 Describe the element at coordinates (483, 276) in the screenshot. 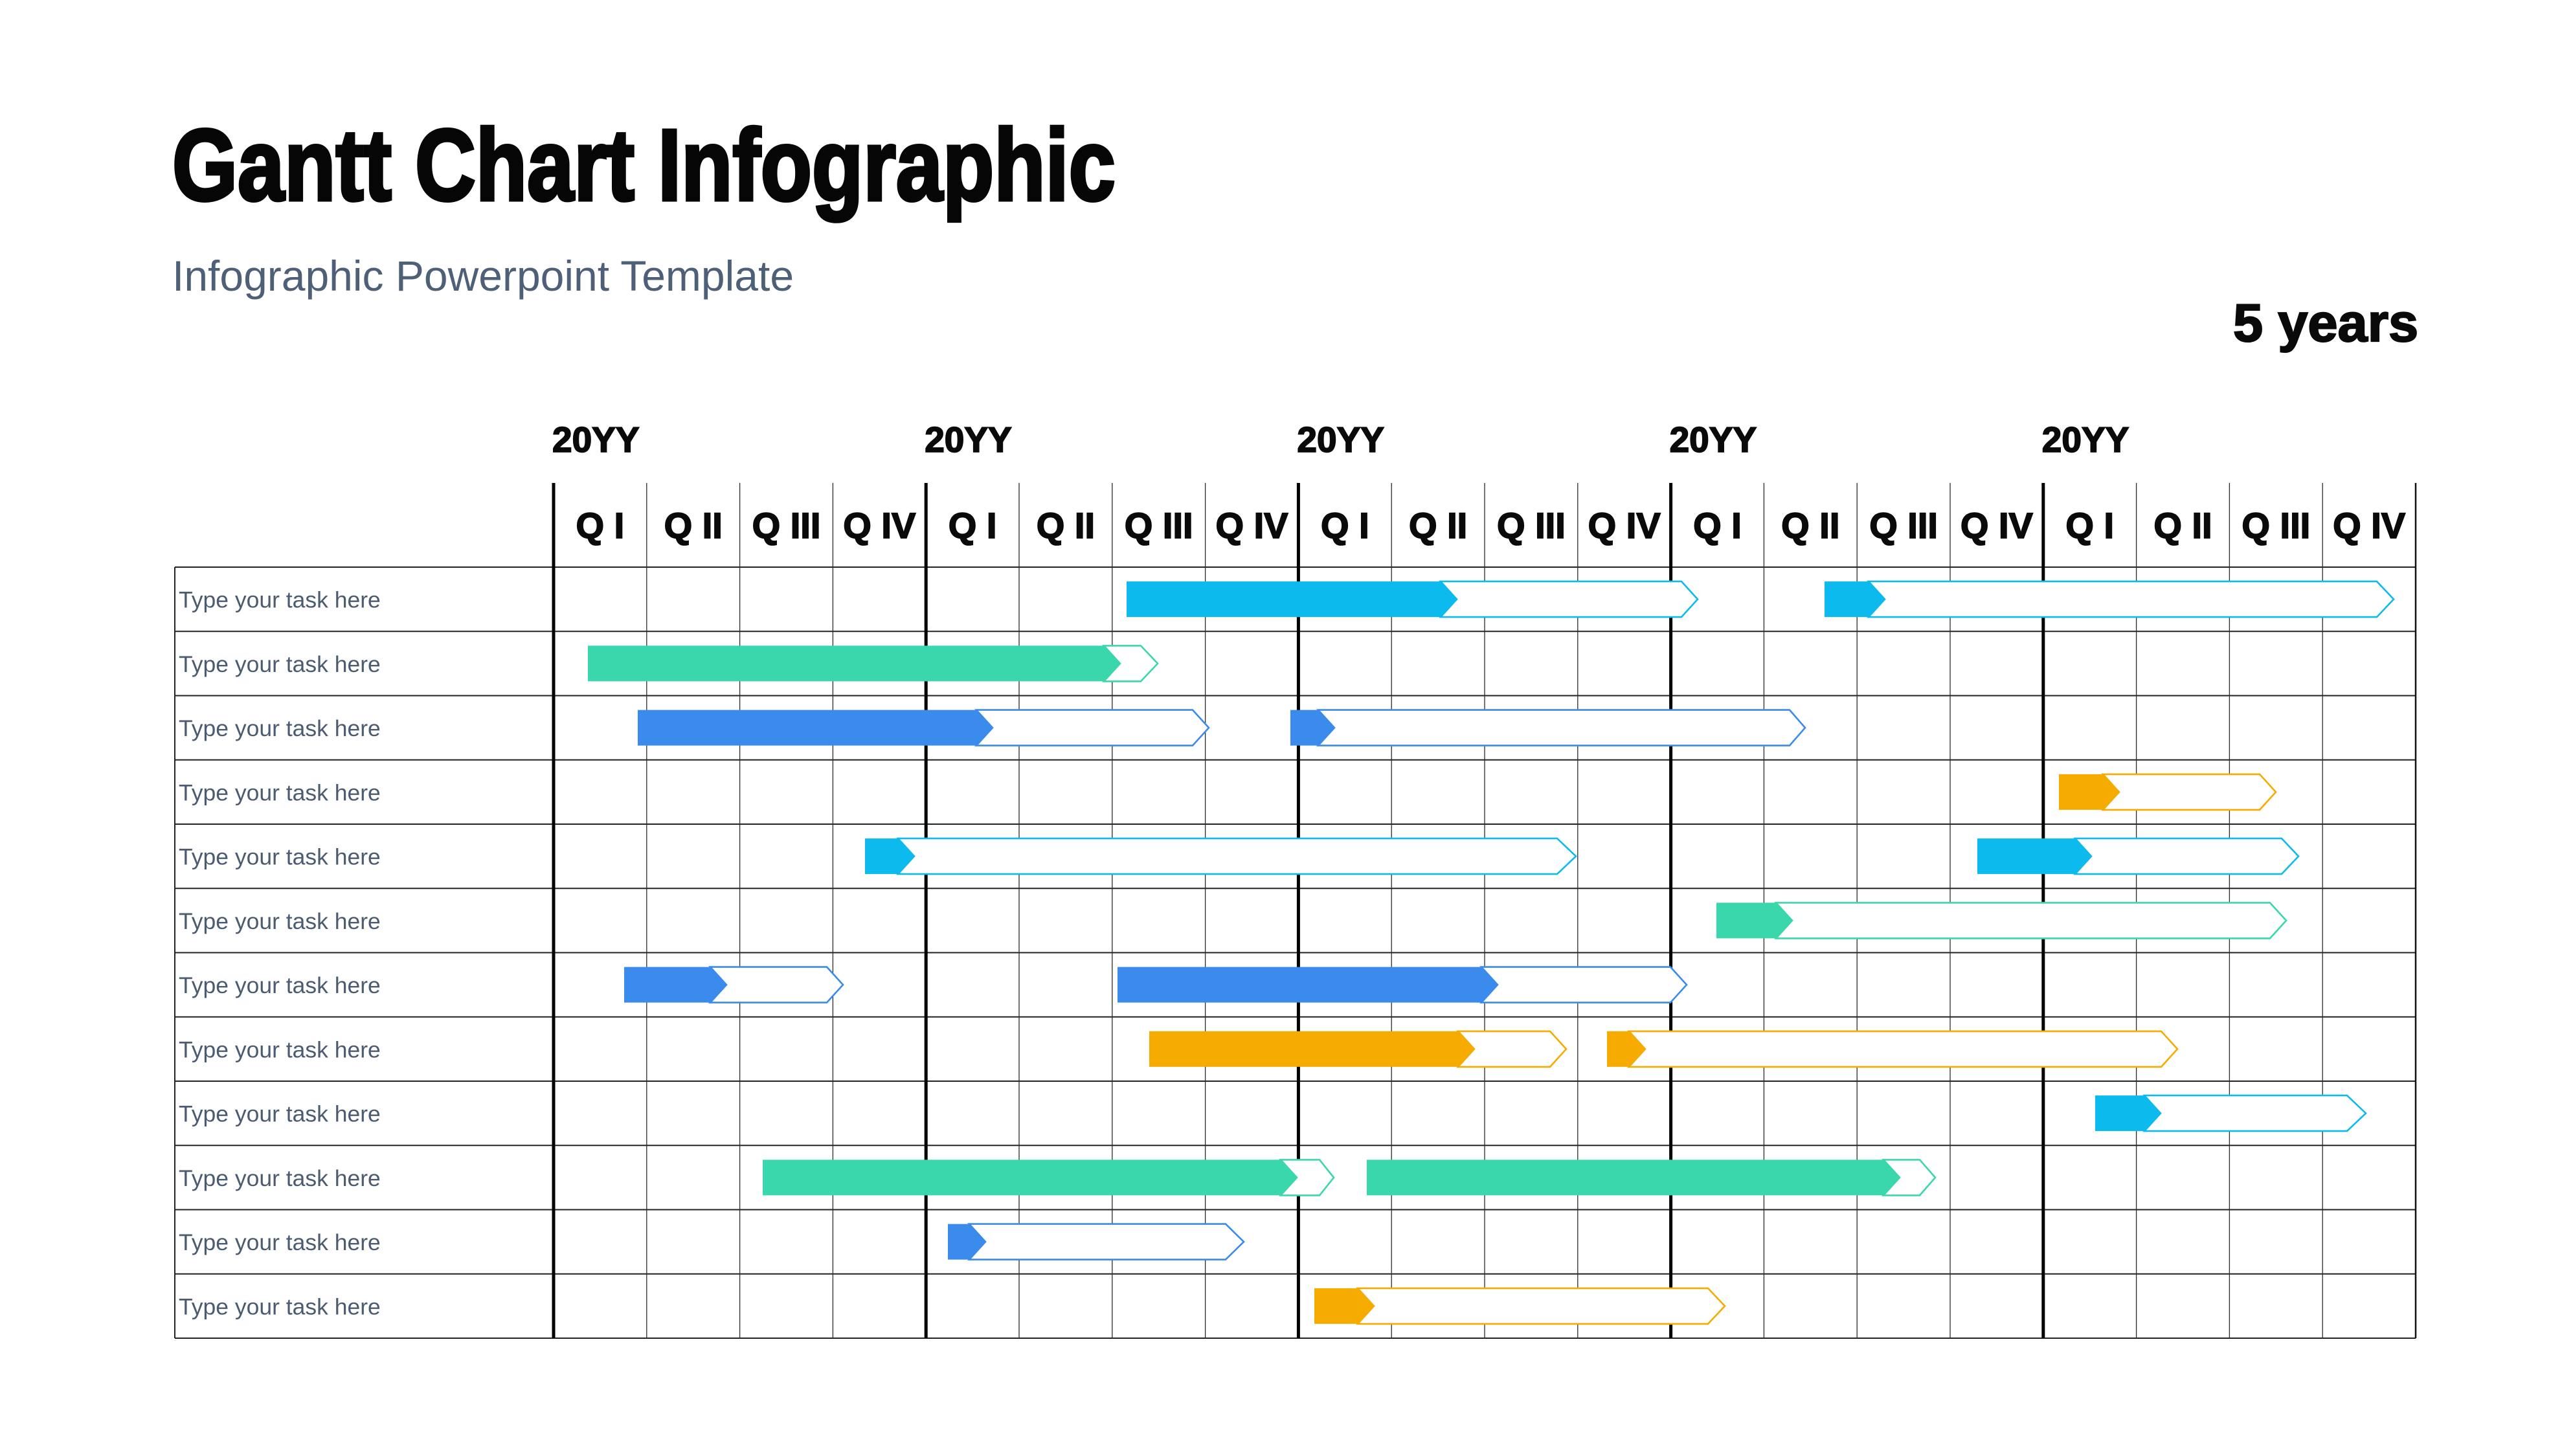

I see `svg-text:Infographic Powerpoint Templat: Infographic Powerpoint Template` at that location.